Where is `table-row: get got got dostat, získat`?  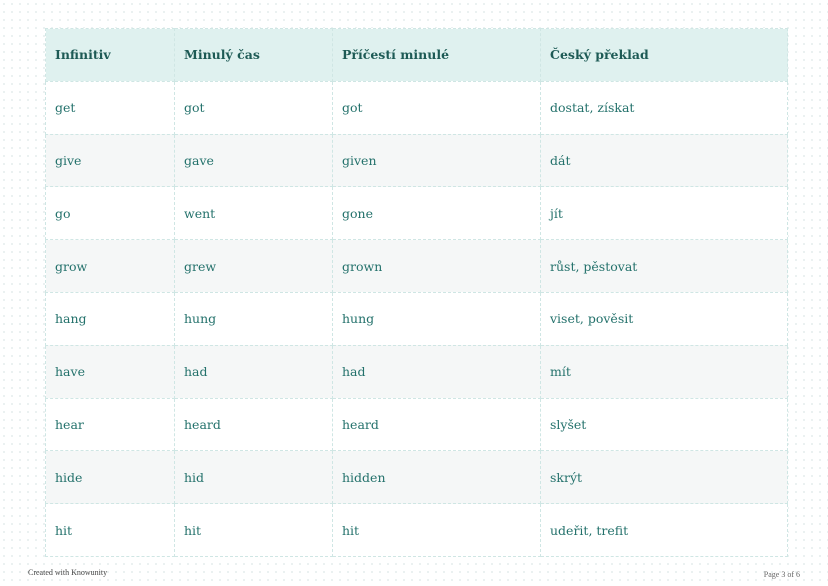 table-row: get got got dostat, získat is located at coordinates (416, 107).